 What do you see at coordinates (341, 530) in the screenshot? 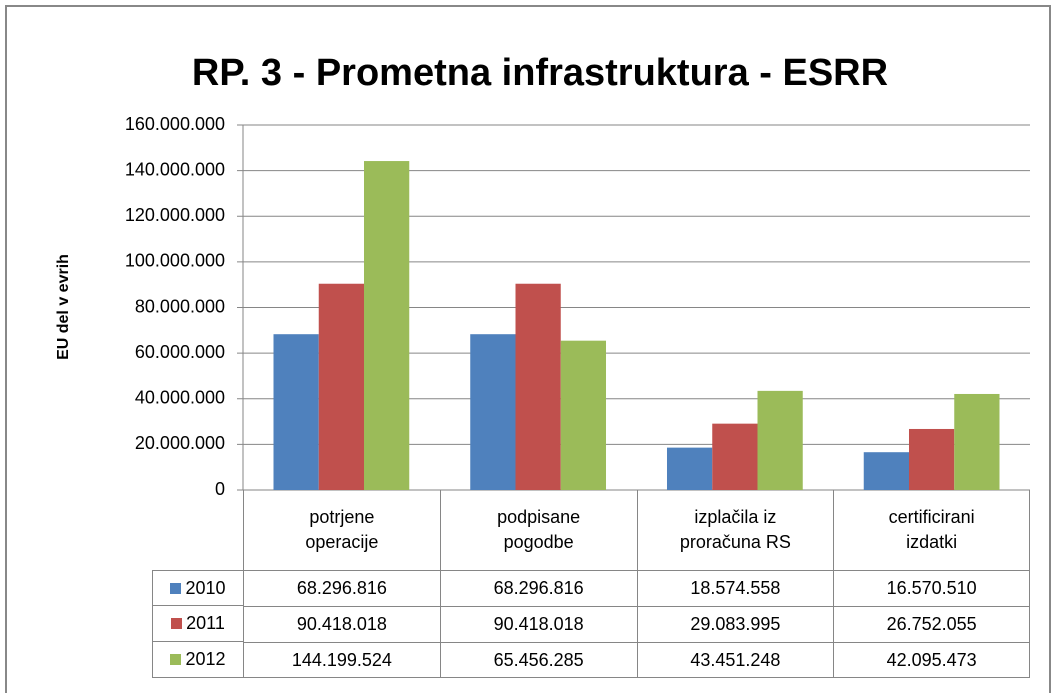
I see `table-category: potrjene operacije` at bounding box center [341, 530].